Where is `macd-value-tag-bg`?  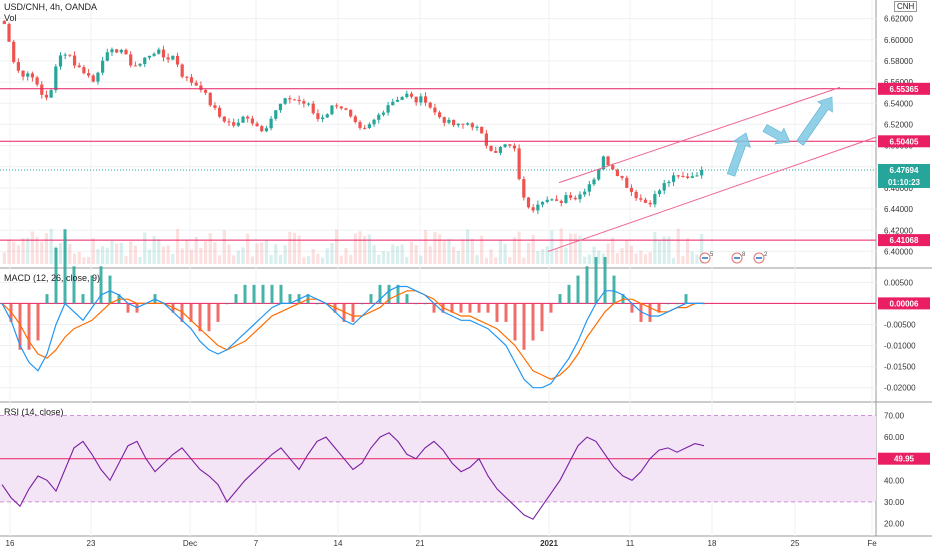 macd-value-tag-bg is located at coordinates (904, 303).